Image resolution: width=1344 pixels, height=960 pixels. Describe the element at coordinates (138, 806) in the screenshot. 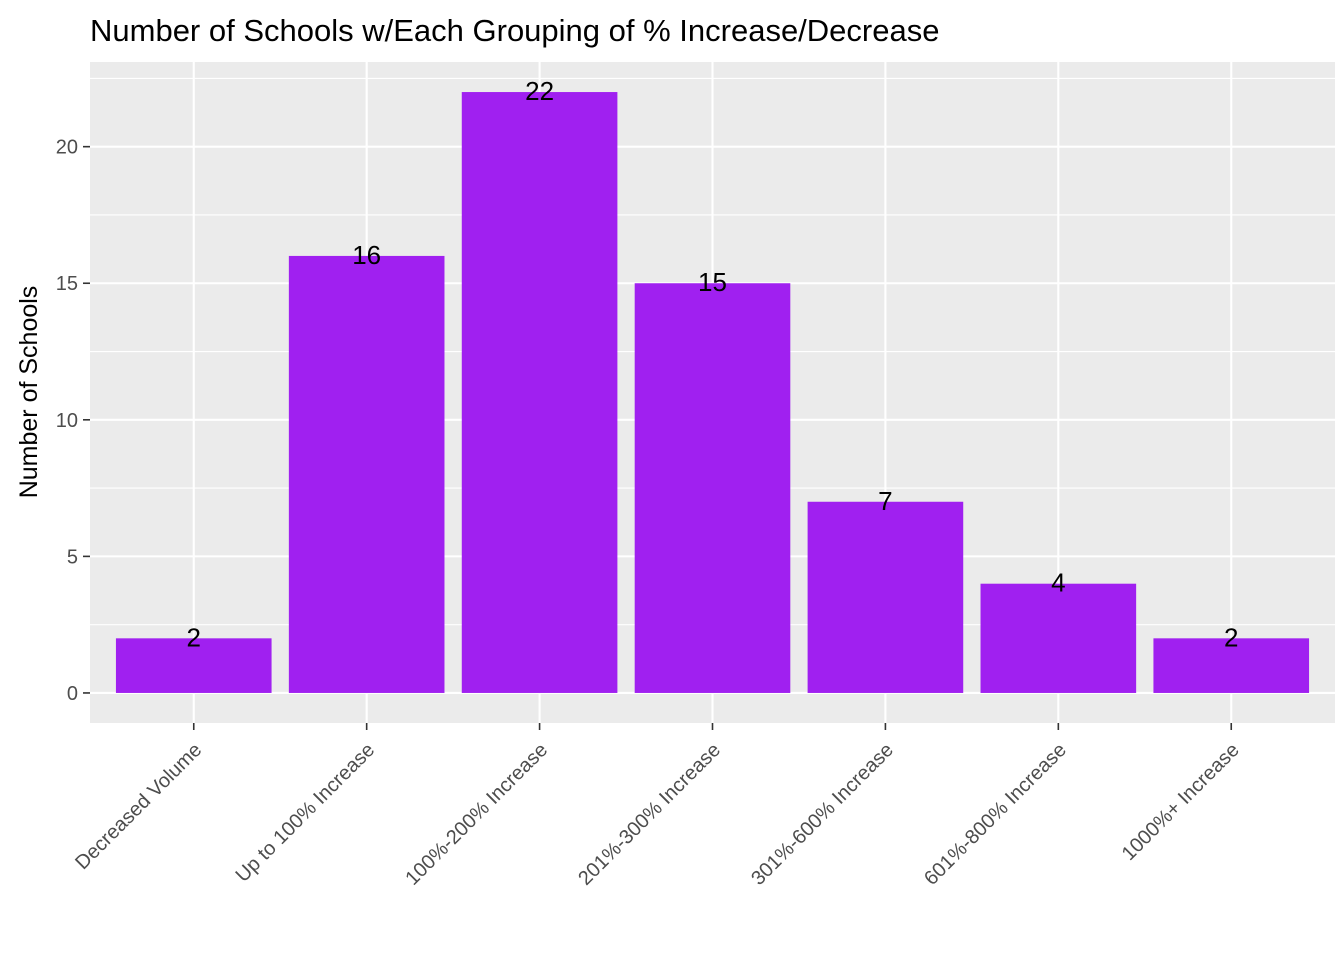

I see `x-tick-label: Decreased Volume` at that location.